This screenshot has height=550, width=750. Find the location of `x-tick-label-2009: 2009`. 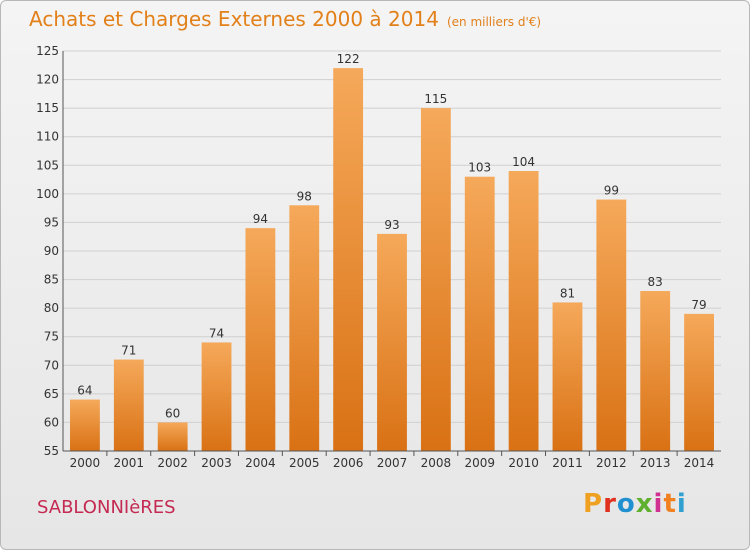

x-tick-label-2009: 2009 is located at coordinates (479, 463).